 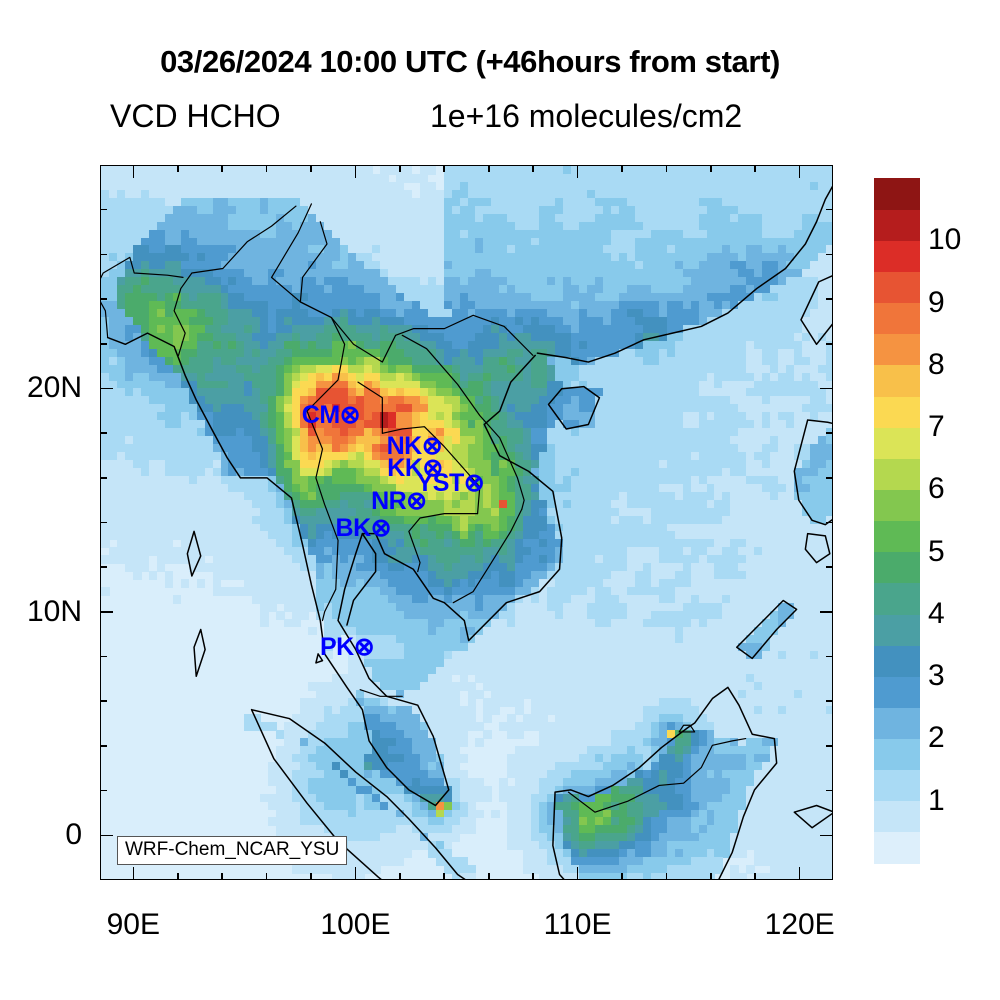 I want to click on colorbar-tick-3: 3, so click(x=936, y=676).